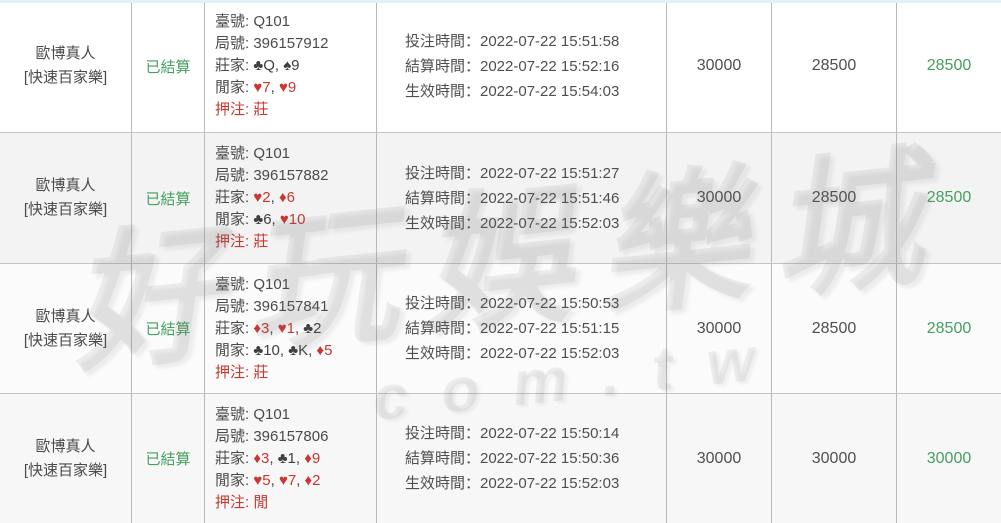 The image size is (1001, 523). What do you see at coordinates (312, 328) in the screenshot?
I see `card-black: ♣2` at bounding box center [312, 328].